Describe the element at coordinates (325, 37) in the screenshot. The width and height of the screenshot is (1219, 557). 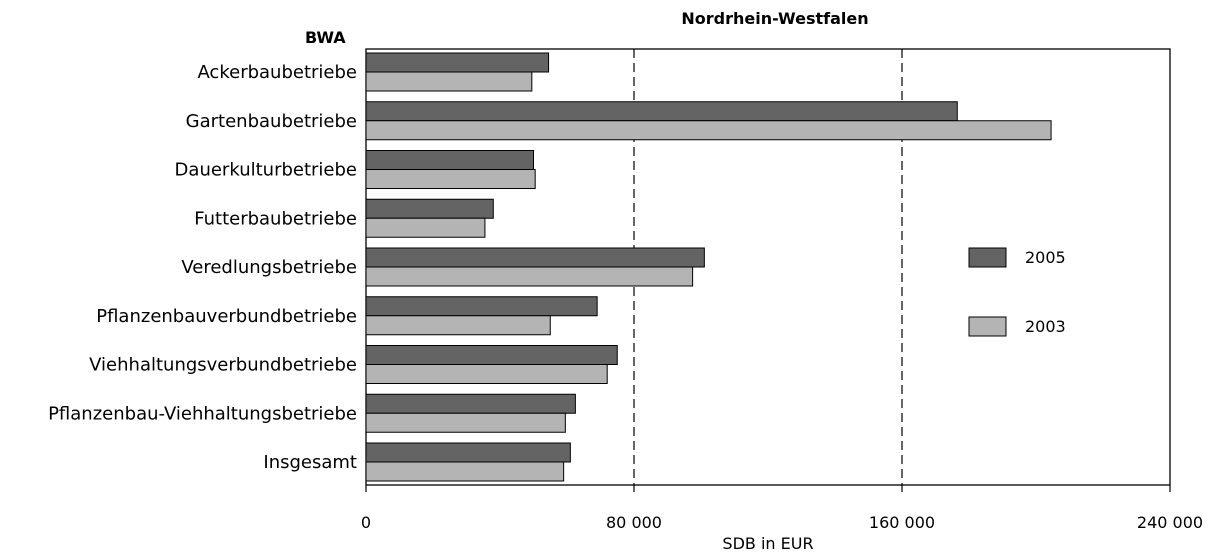
I see `category-axis-label: BWA` at that location.